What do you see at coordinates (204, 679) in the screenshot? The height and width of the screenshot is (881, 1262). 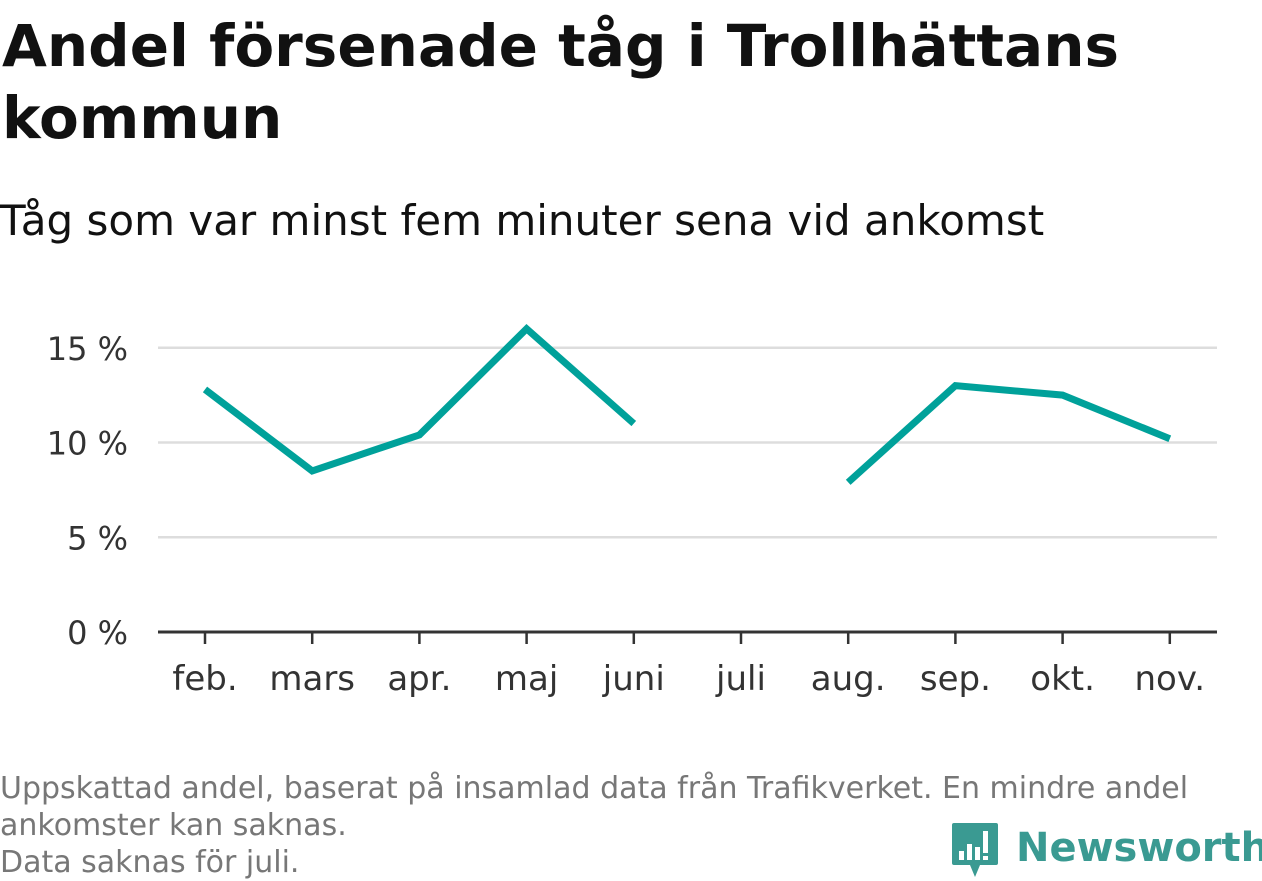 I see `x-tick-label: feb.` at bounding box center [204, 679].